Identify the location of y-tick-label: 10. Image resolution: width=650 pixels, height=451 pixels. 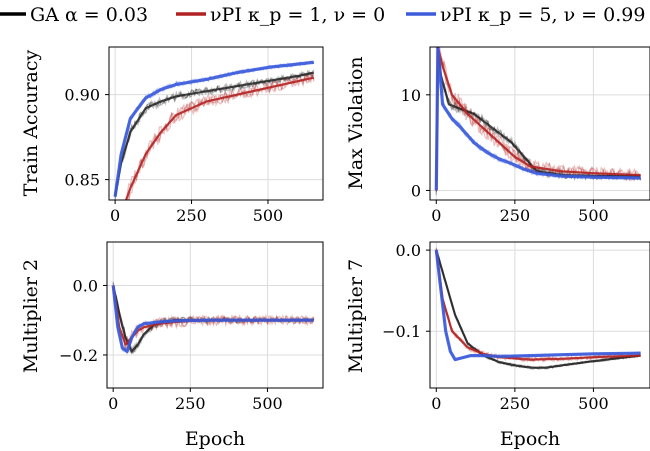
(411, 95).